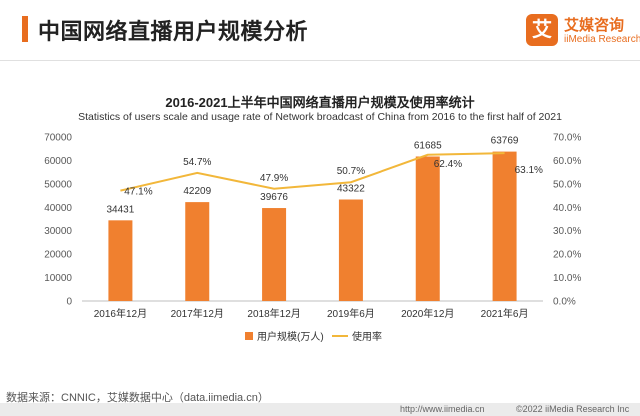 Image resolution: width=640 pixels, height=416 pixels. Describe the element at coordinates (58, 184) in the screenshot. I see `y-left-tick-label: 50000` at that location.